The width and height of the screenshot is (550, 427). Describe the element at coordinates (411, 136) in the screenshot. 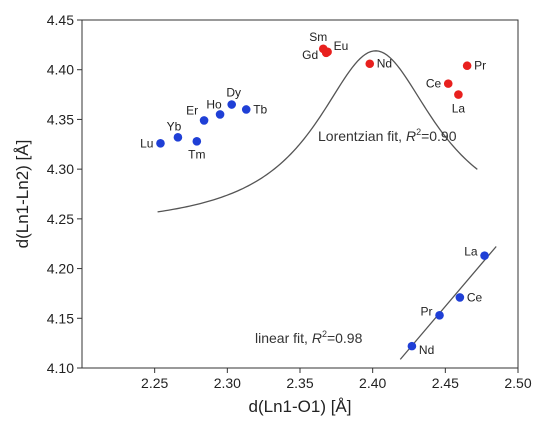

I see `lorentzian-fit-r: R` at that location.